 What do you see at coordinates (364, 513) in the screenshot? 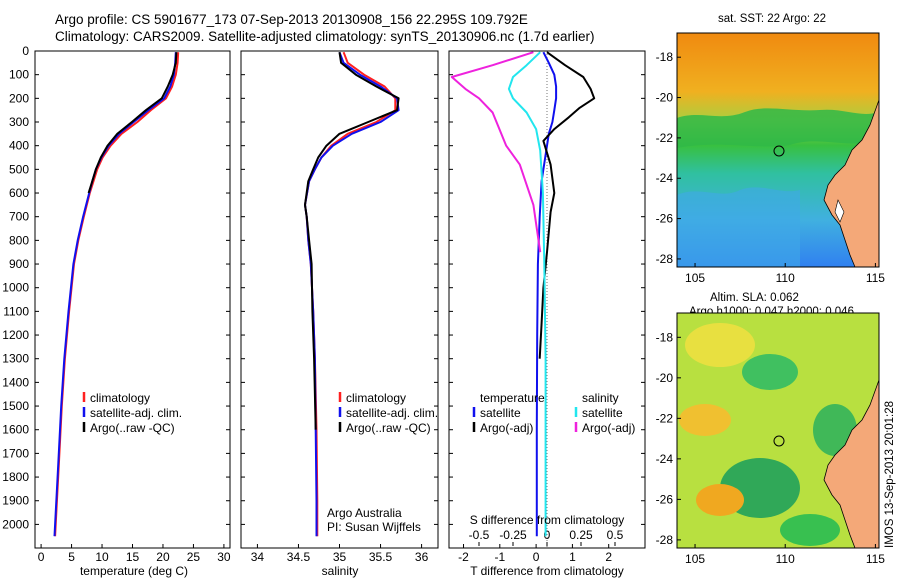
I see `annotation-argo-australia: Argo Australia` at bounding box center [364, 513].